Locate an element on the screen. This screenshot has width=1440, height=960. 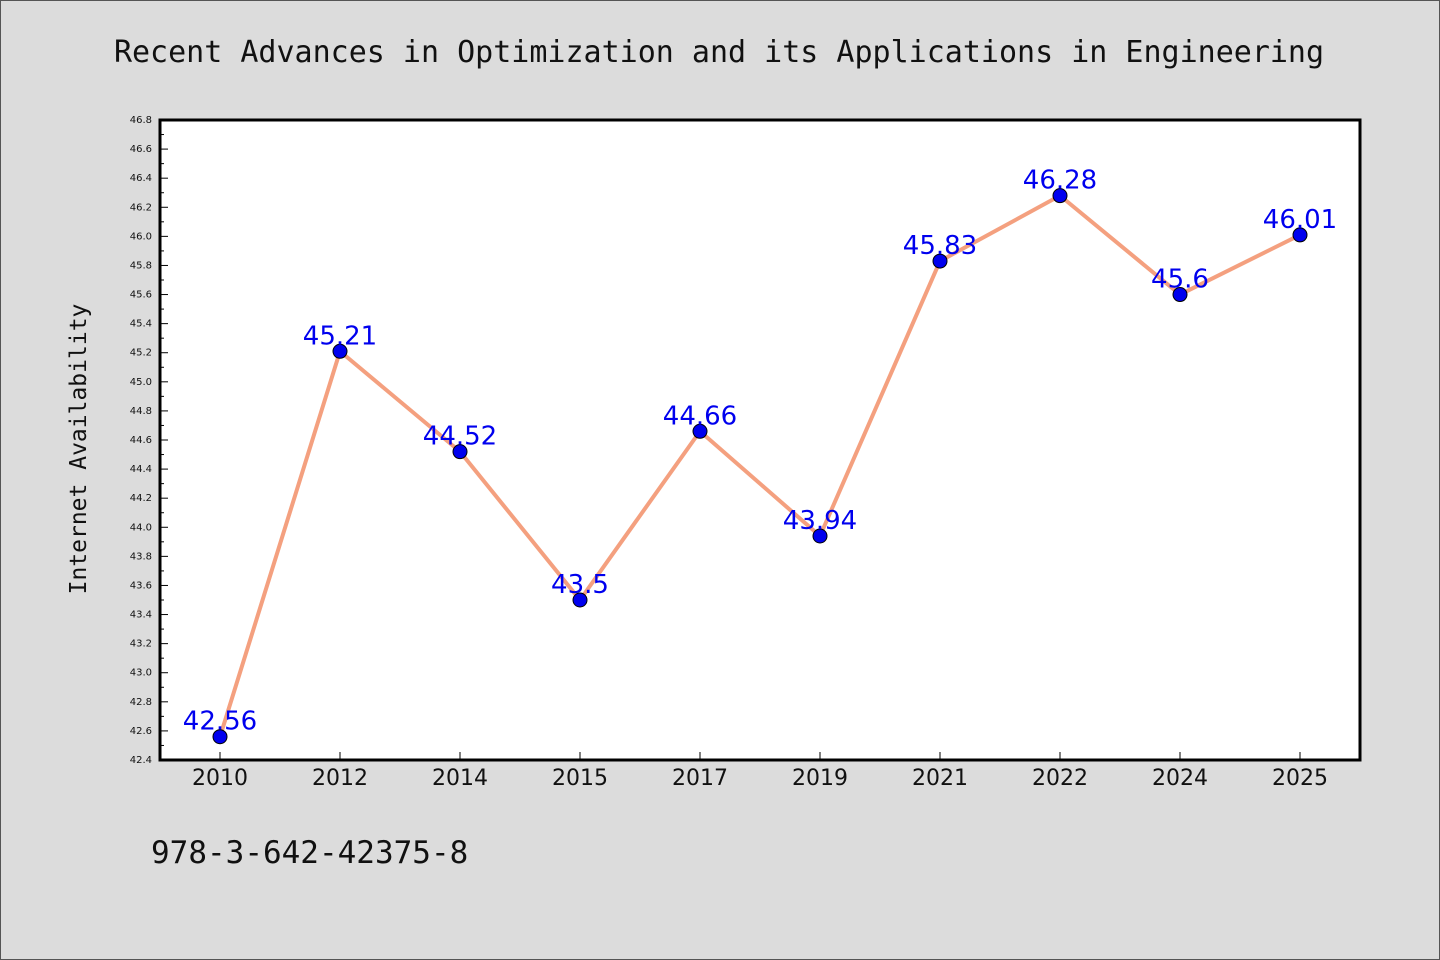
data-label: 44.52 is located at coordinates (460, 437).